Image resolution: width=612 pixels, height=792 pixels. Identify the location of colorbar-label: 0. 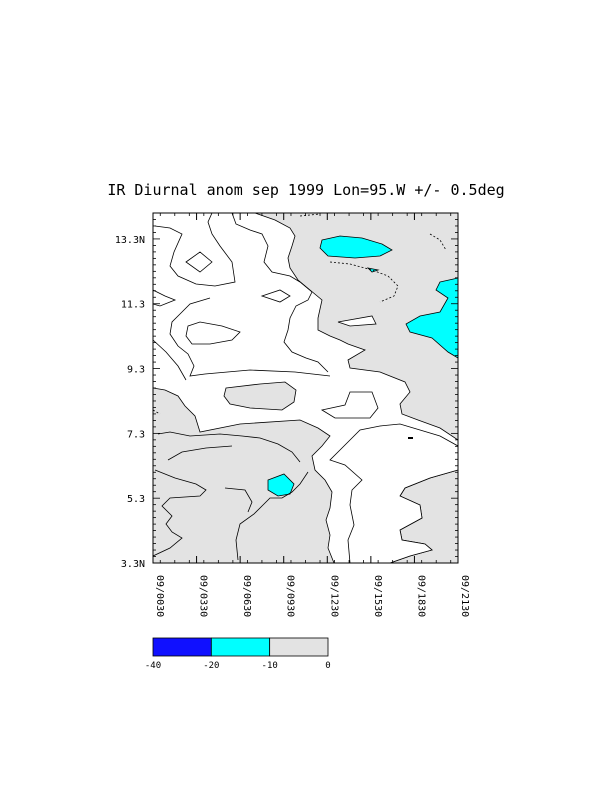
(327, 666).